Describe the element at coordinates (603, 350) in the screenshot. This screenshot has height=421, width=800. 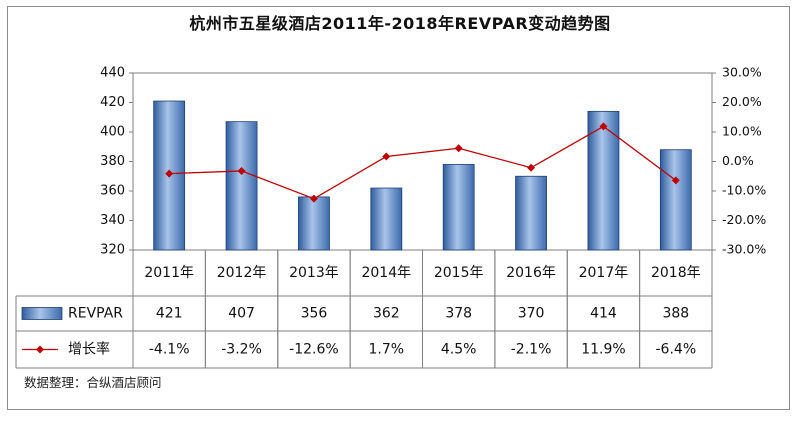
I see `growth-rate-value-label: 11.9%` at that location.